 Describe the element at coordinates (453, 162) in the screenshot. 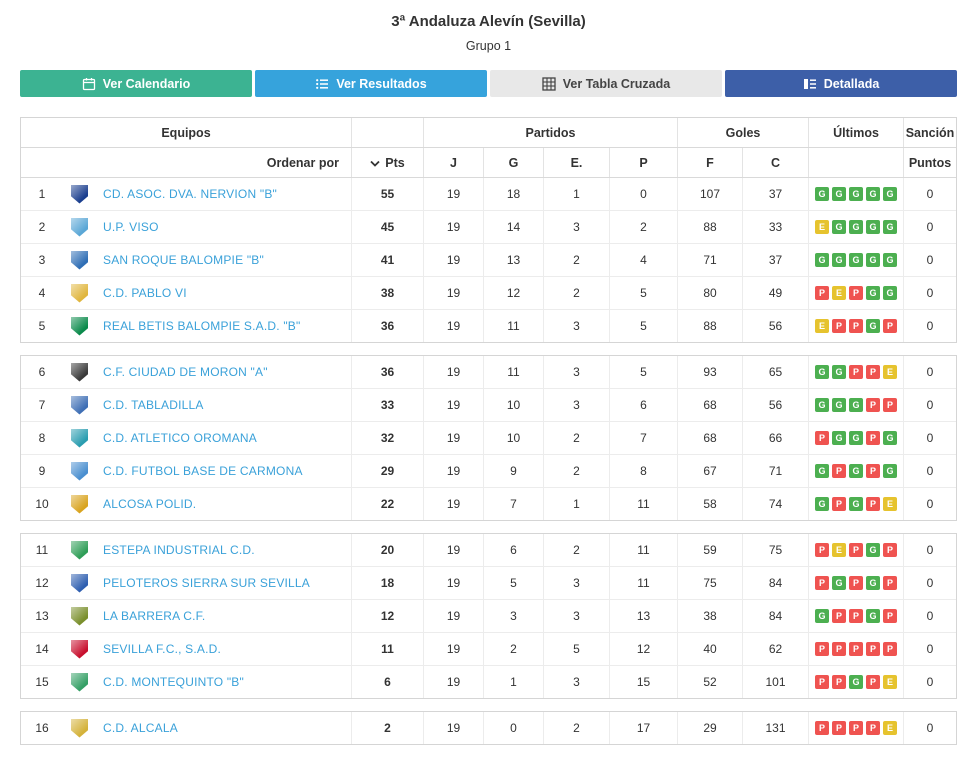

I see `subheader-j: J` at that location.